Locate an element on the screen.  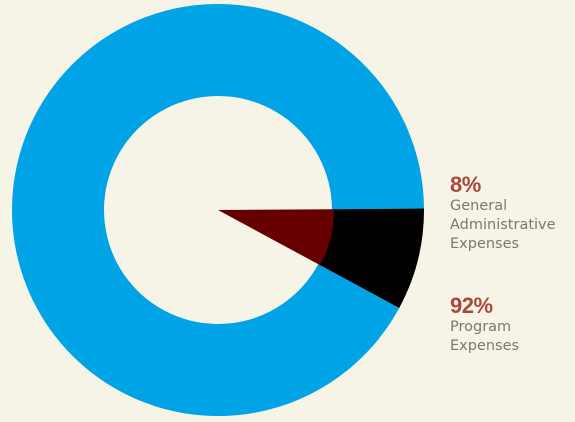
legend-admin-label-line-2: Administrative is located at coordinates (503, 225).